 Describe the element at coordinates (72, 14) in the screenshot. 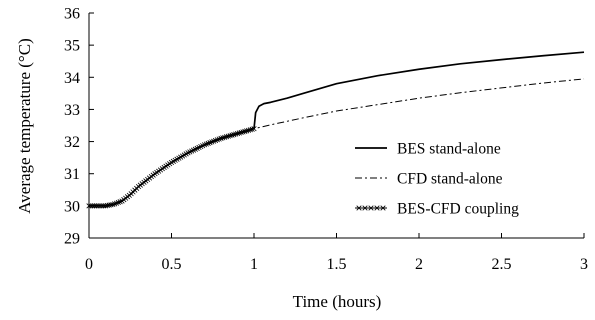

I see `y-tick-label: 36` at that location.